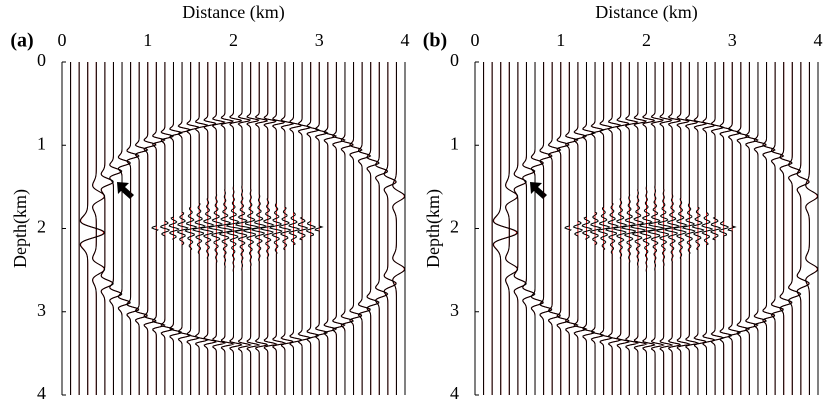 This screenshot has height=407, width=830. What do you see at coordinates (475, 40) in the screenshot?
I see `x-tick-label: 0` at bounding box center [475, 40].